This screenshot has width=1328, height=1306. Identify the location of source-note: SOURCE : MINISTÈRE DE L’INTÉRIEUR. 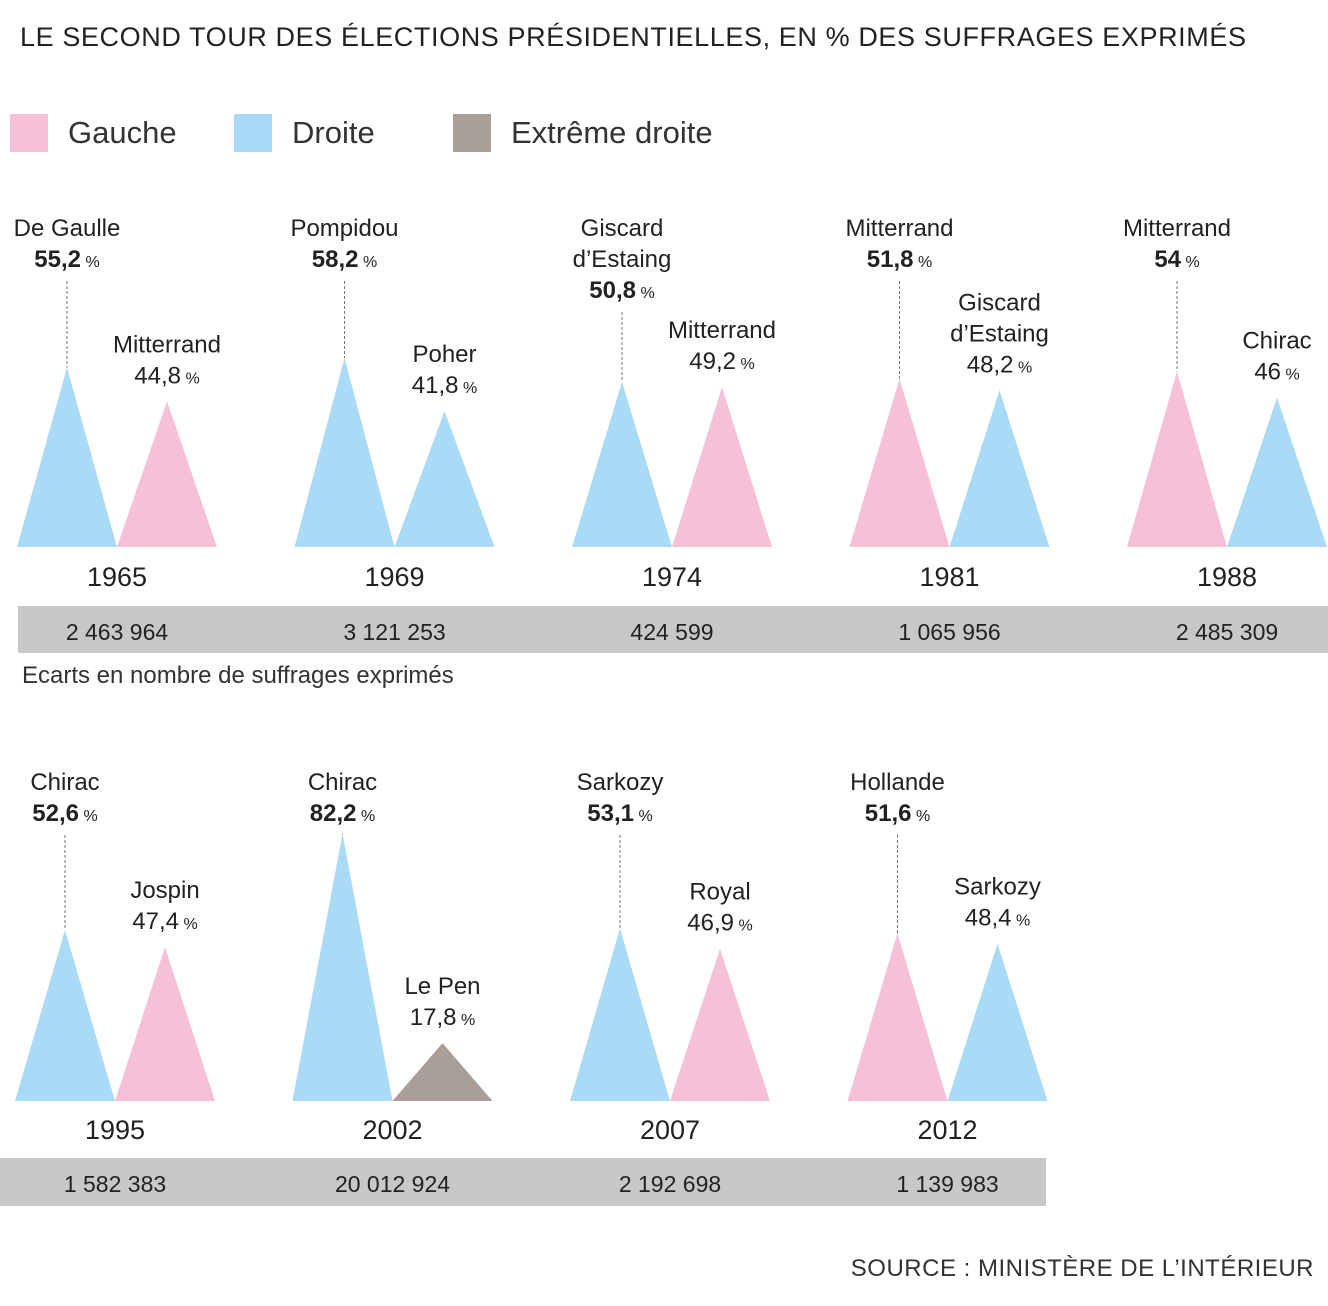
(1082, 1268).